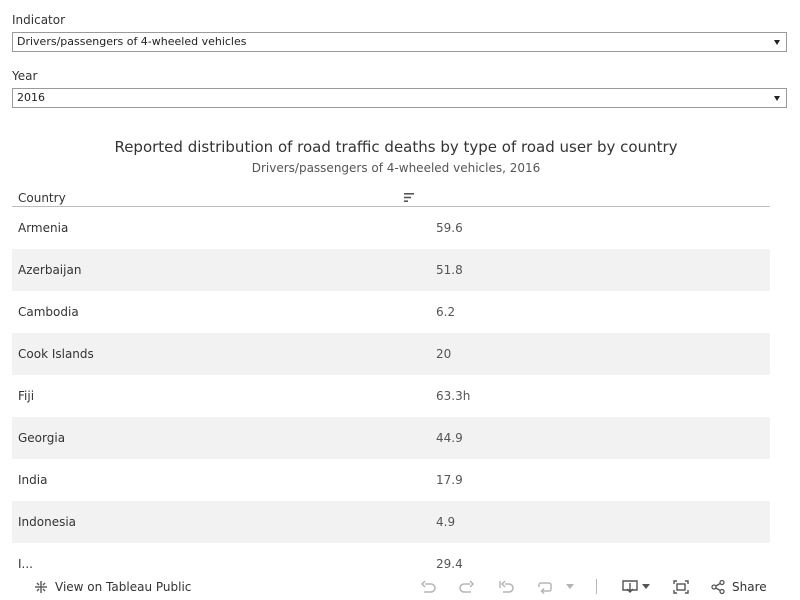  I want to click on fullscreen-icon, so click(681, 586).